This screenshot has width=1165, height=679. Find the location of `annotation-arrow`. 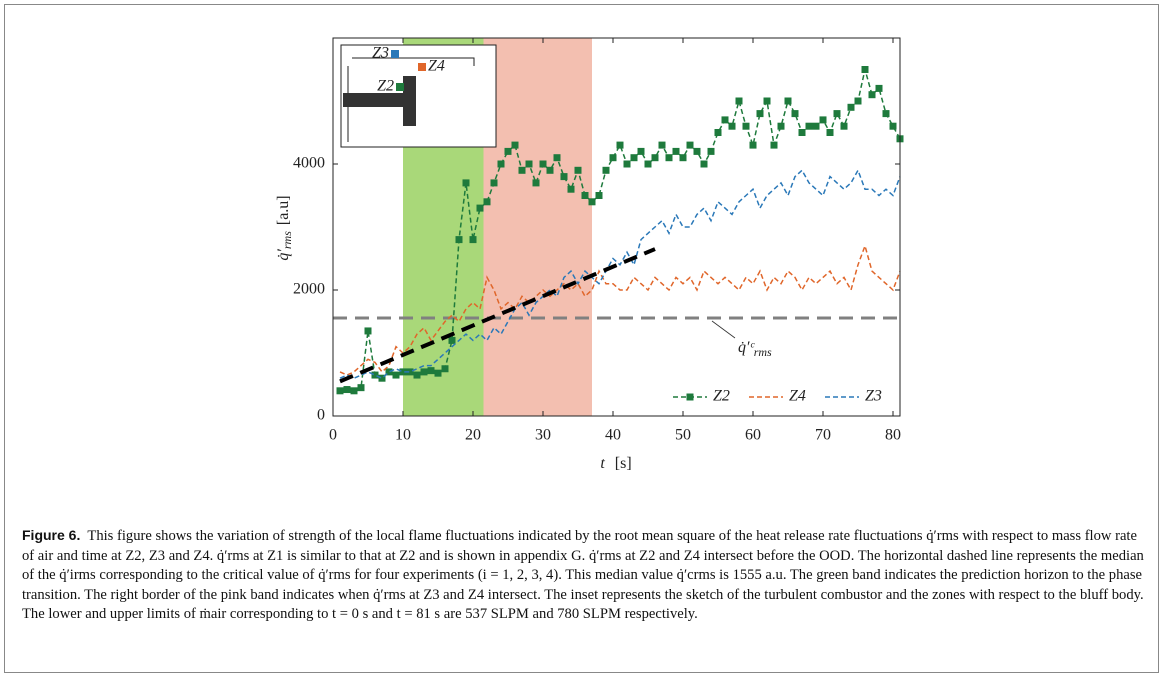

annotation-arrow is located at coordinates (723, 329).